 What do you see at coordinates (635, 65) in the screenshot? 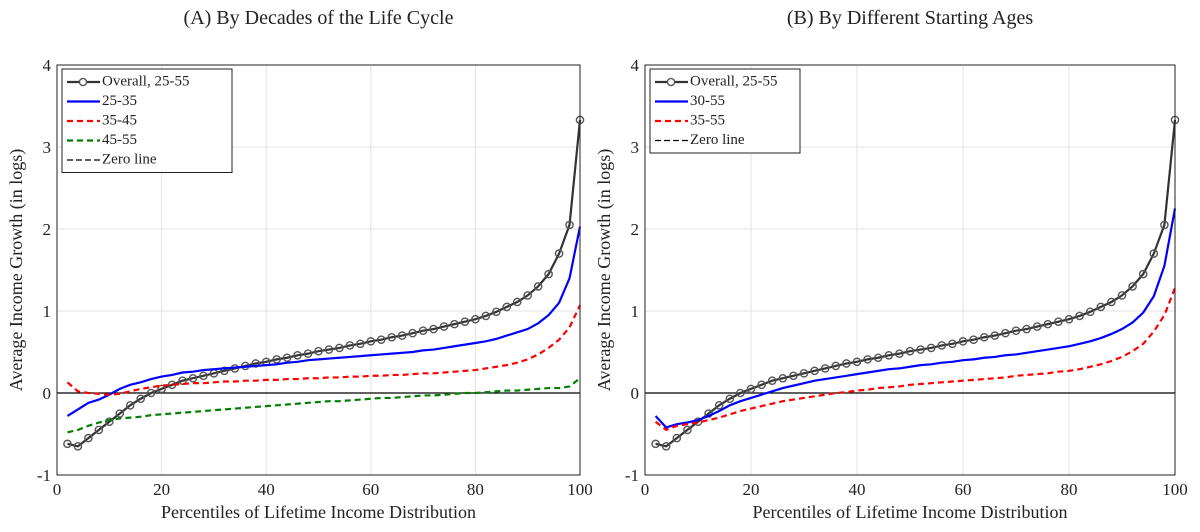
I see `y-tick-label: 4` at bounding box center [635, 65].